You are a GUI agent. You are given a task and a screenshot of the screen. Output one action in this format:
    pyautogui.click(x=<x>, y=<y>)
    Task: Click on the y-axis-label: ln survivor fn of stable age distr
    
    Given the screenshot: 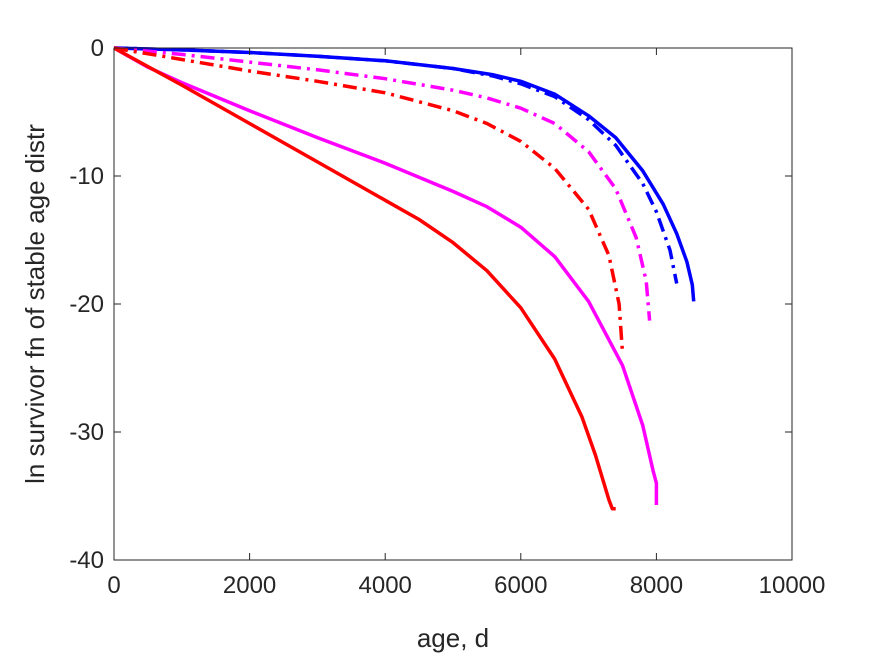 What is the action you would take?
    pyautogui.click(x=35, y=304)
    